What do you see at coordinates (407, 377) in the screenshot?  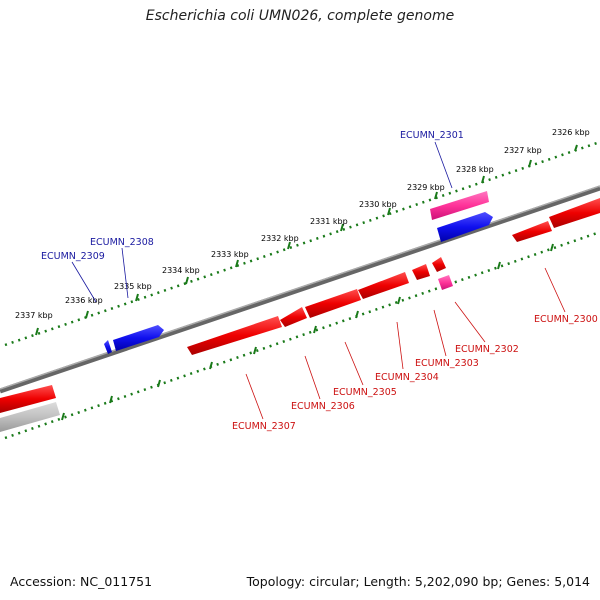 I see `gene-label: ECUMN_2304` at bounding box center [407, 377].